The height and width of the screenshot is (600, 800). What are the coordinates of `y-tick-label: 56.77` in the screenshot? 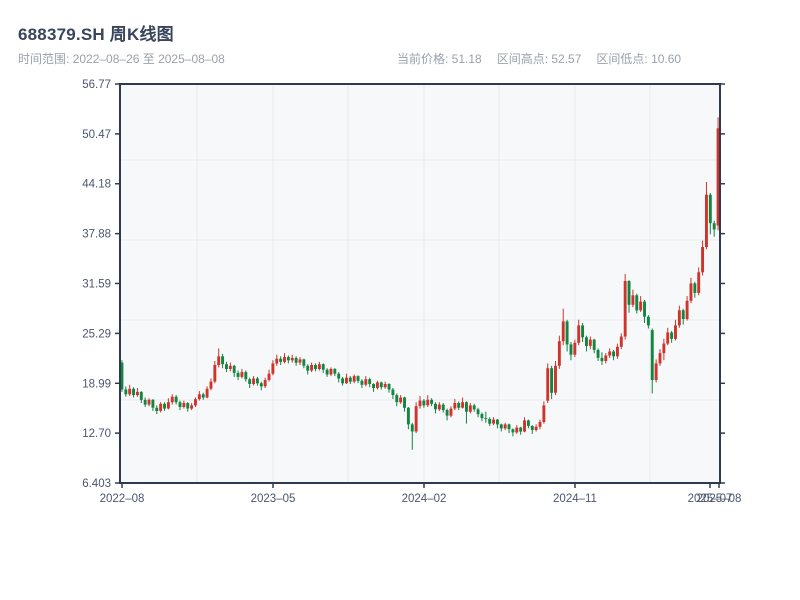 It's located at (96, 85).